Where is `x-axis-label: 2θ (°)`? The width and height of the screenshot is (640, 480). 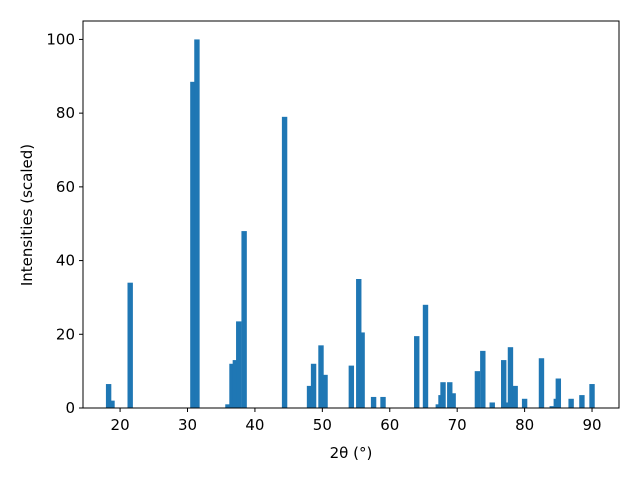 x-axis-label: 2θ (°) is located at coordinates (351, 453).